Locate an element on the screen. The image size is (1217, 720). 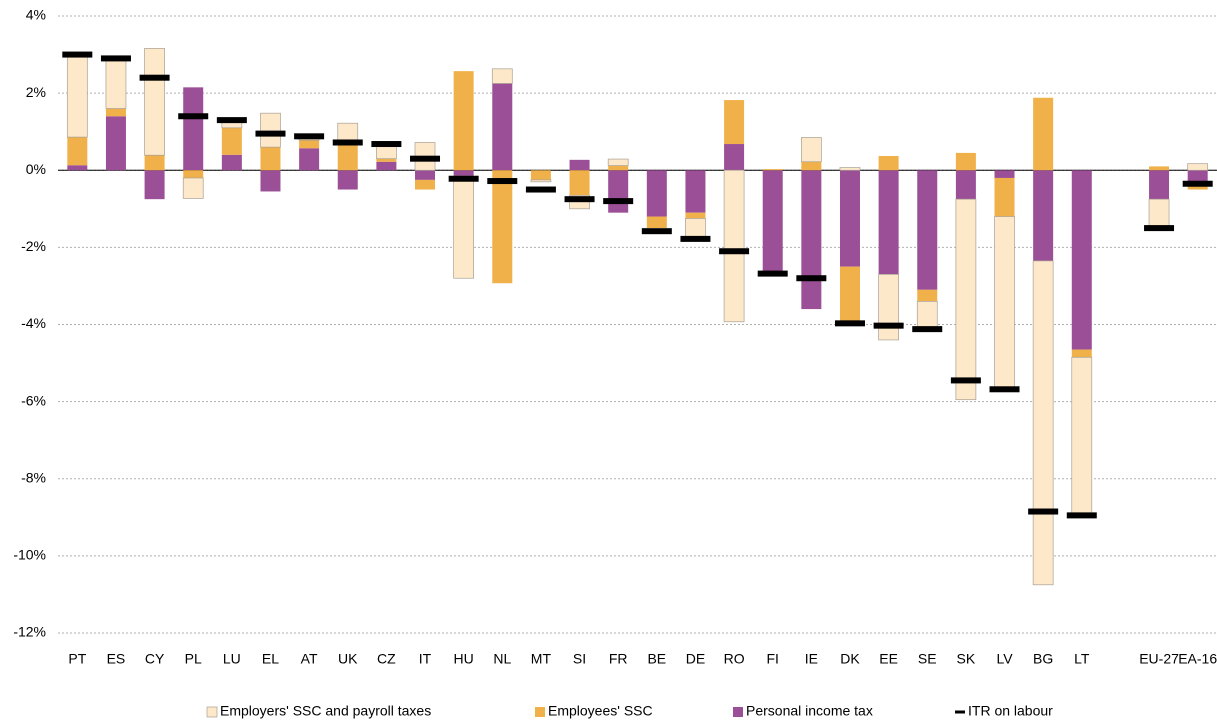
y-tick-label: -2% is located at coordinates (33, 246).